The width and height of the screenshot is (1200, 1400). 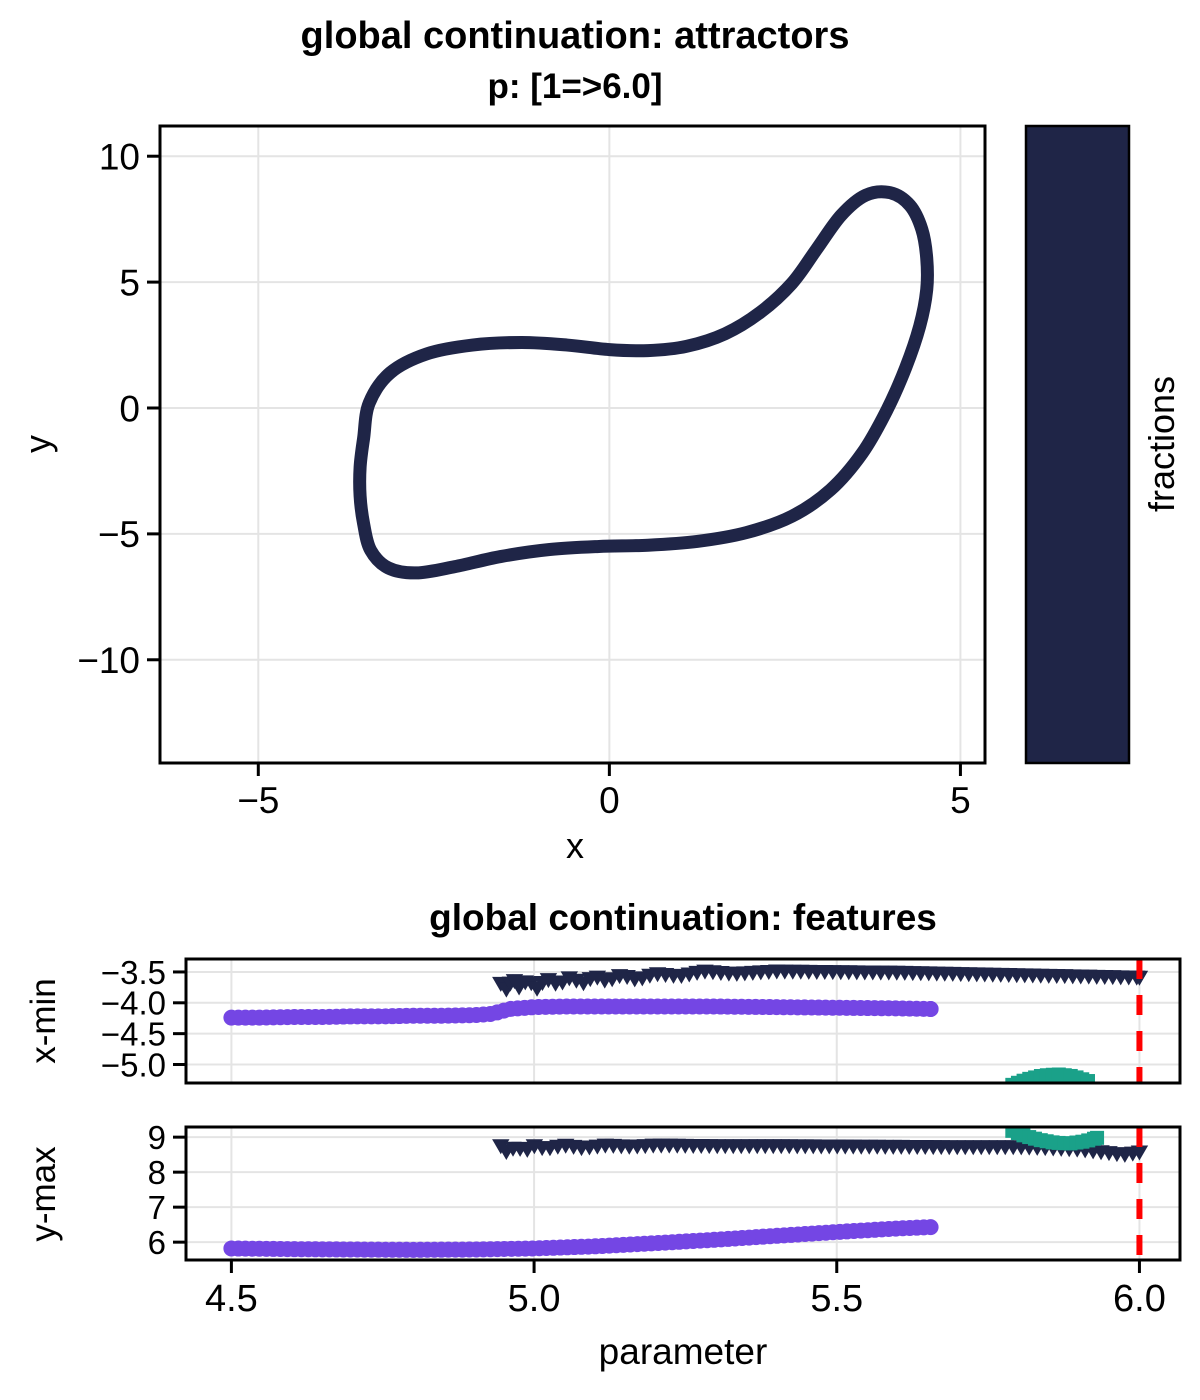 What do you see at coordinates (157, 1207) in the screenshot?
I see `tick-label: 7` at bounding box center [157, 1207].